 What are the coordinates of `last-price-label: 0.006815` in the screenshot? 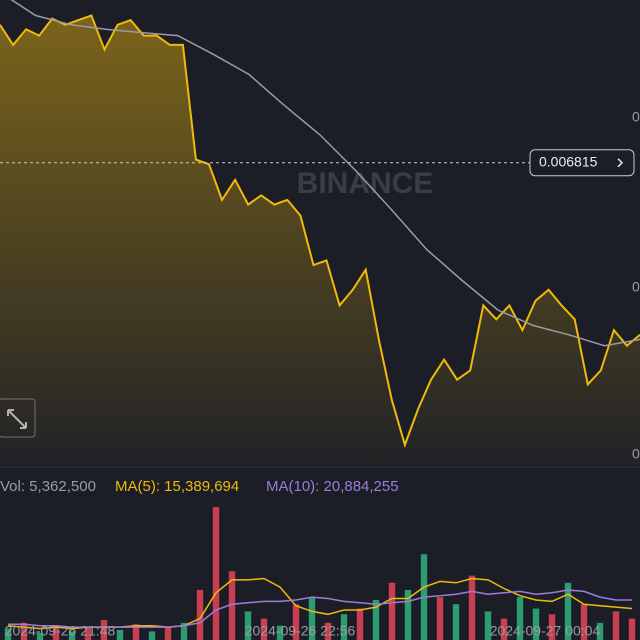 It's located at (568, 161).